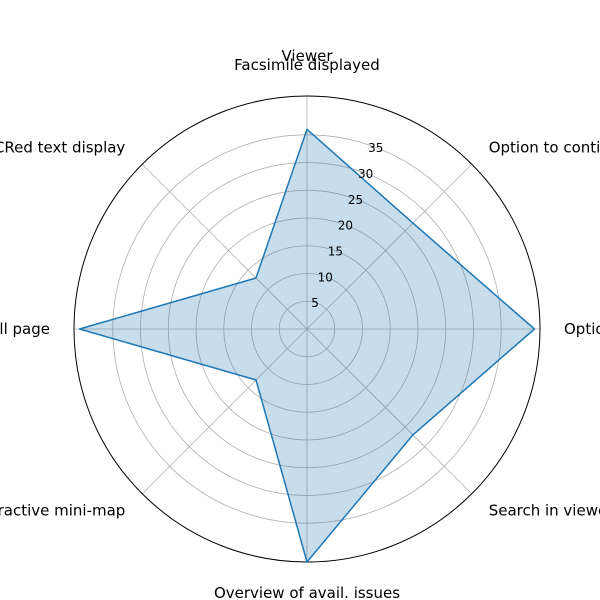 This screenshot has width=600, height=600. Describe the element at coordinates (307, 592) in the screenshot. I see `category-label: Overview of avail. issues` at that location.